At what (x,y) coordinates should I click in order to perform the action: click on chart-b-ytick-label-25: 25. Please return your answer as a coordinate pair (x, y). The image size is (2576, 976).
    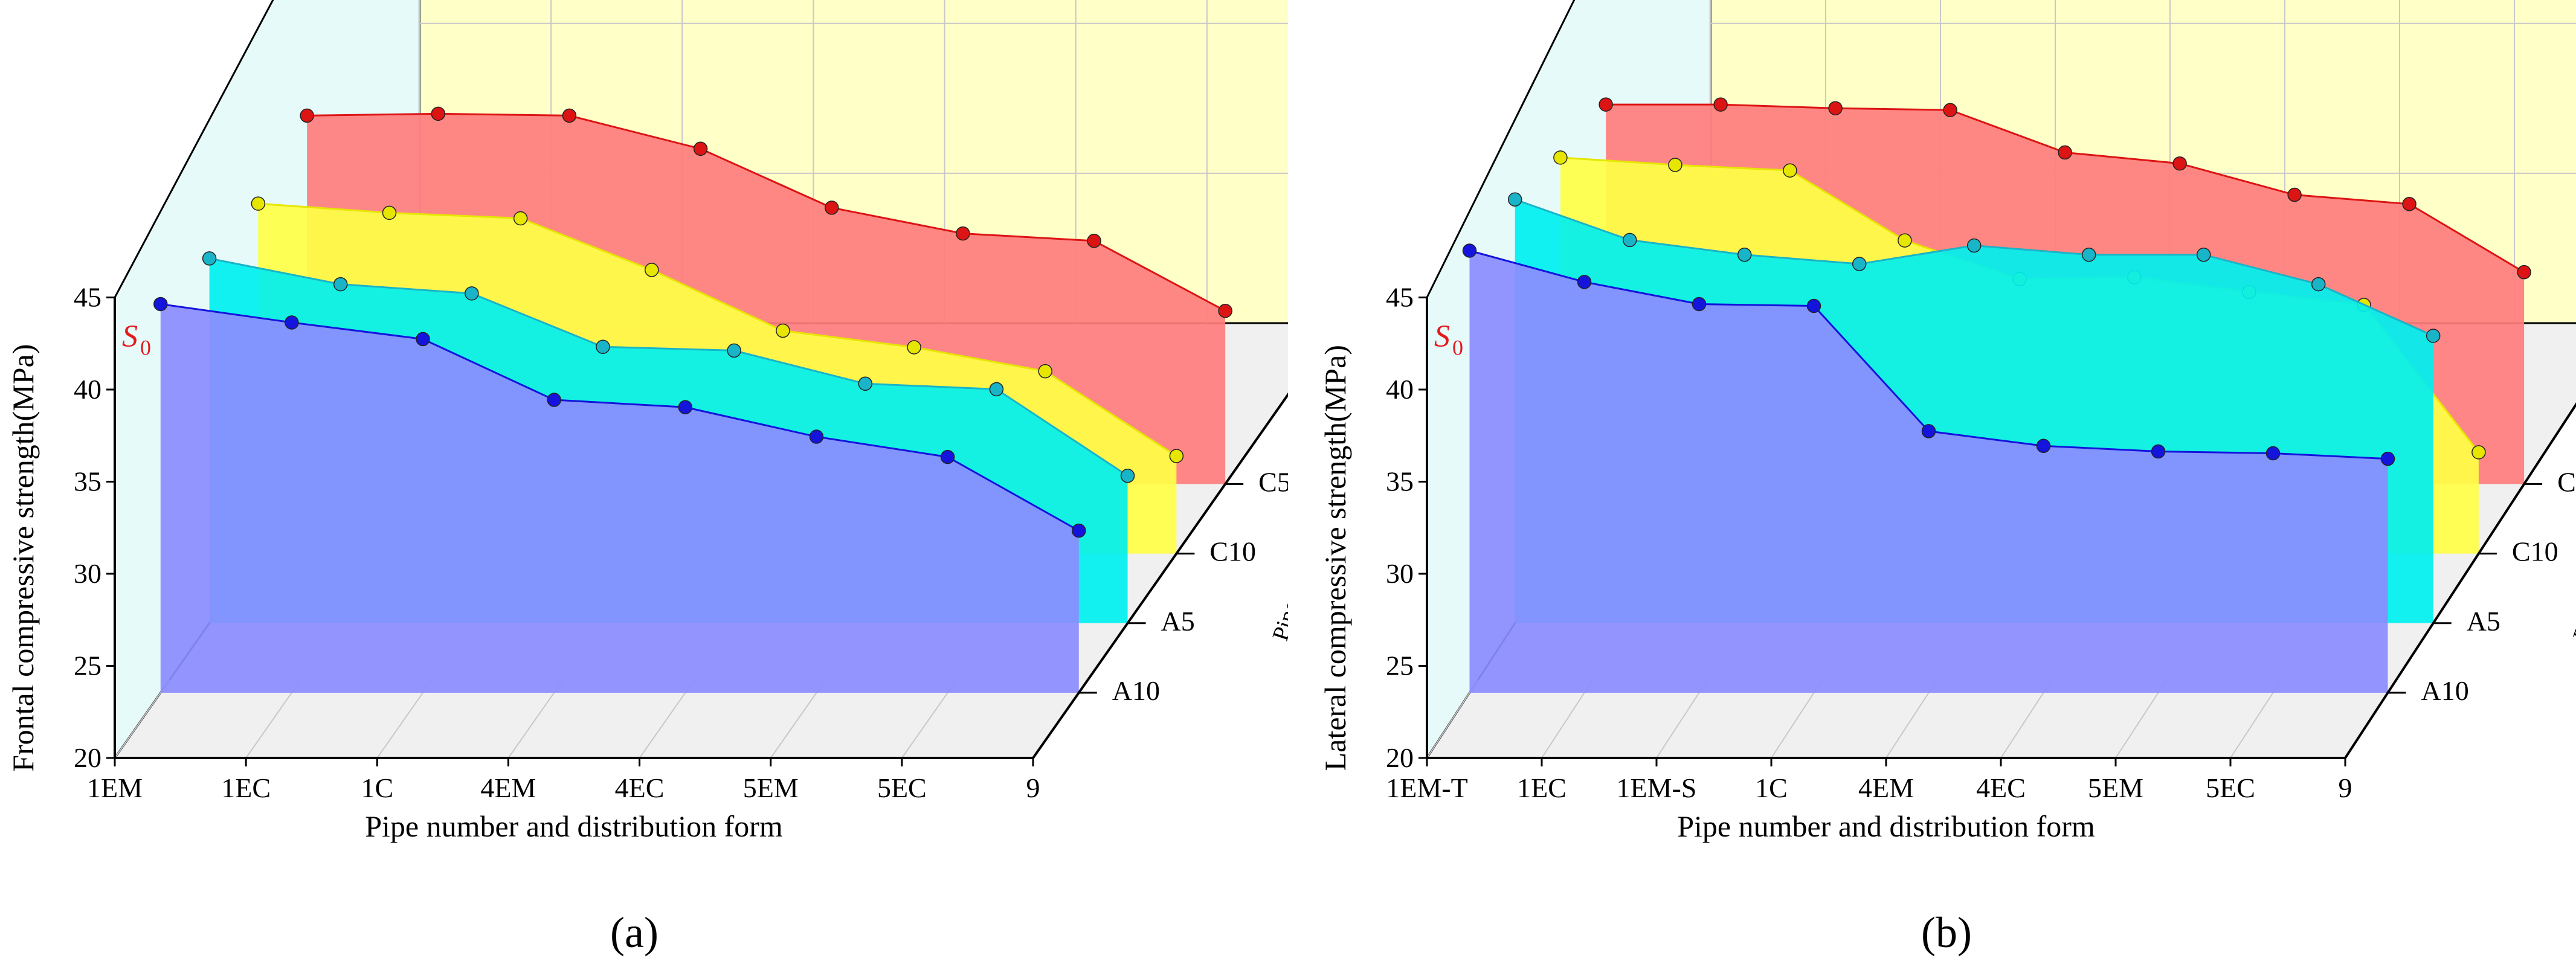
    Looking at the image, I should click on (1400, 665).